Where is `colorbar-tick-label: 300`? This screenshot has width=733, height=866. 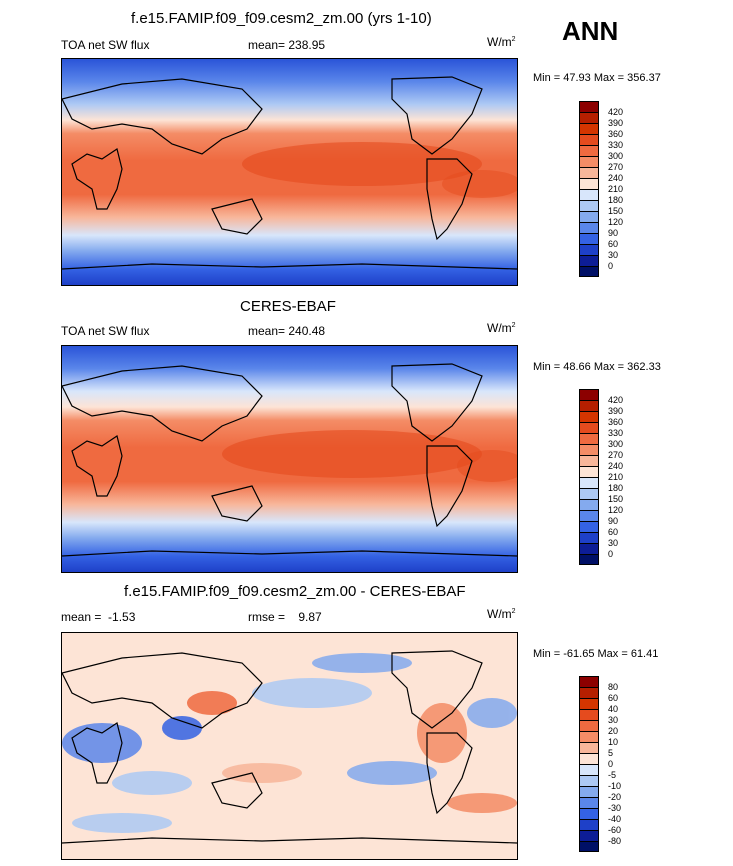 colorbar-tick-label: 300 is located at coordinates (616, 156).